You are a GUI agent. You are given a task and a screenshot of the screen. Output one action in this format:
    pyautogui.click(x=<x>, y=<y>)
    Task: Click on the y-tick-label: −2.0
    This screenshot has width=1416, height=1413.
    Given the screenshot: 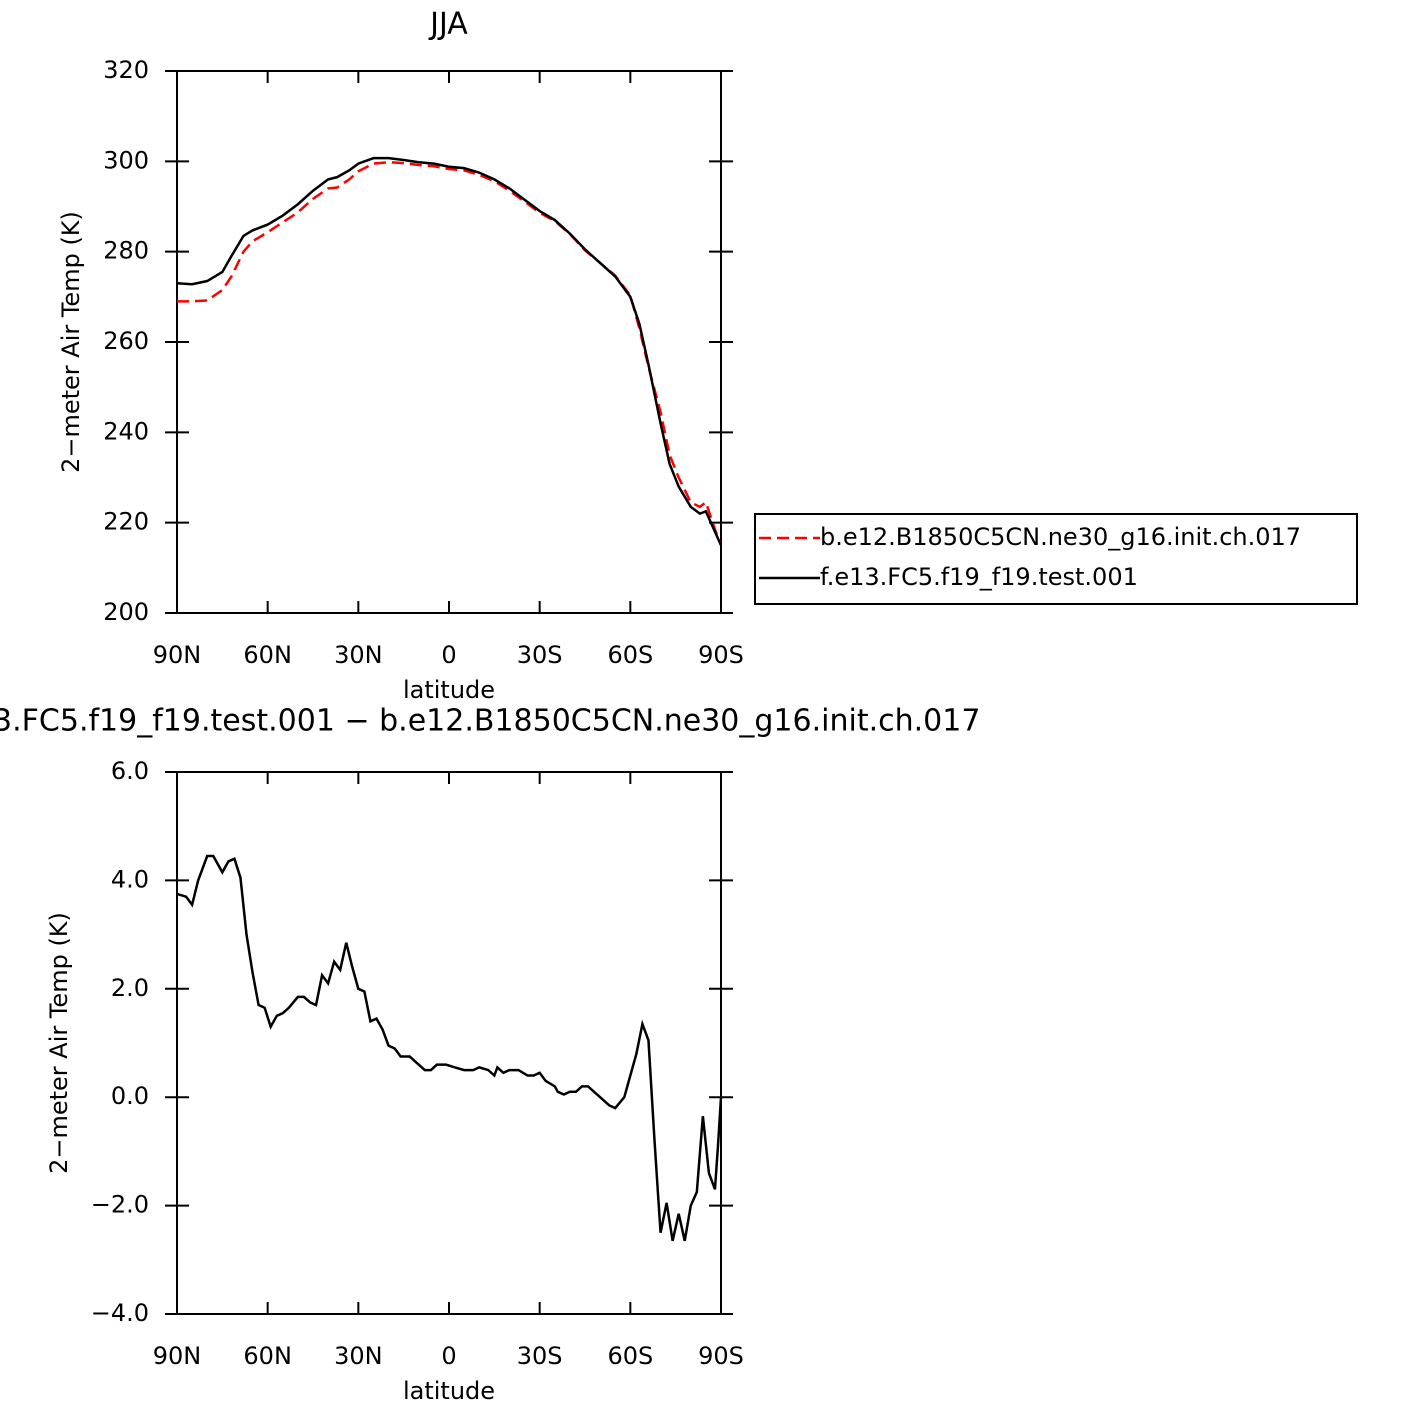 What is the action you would take?
    pyautogui.click(x=120, y=1205)
    